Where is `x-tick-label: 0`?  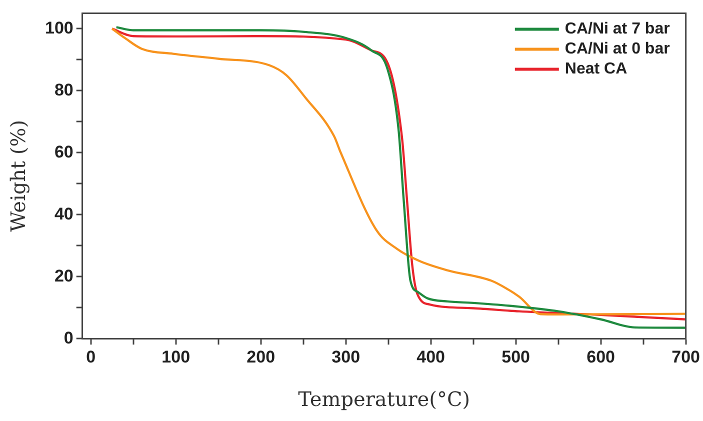
x-tick-label: 0 is located at coordinates (91, 356).